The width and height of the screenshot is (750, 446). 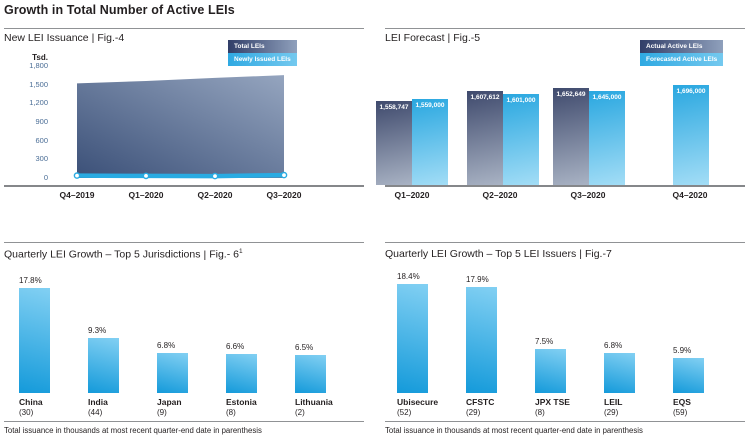 What do you see at coordinates (613, 402) in the screenshot?
I see `bar-category-label: LEIL` at bounding box center [613, 402].